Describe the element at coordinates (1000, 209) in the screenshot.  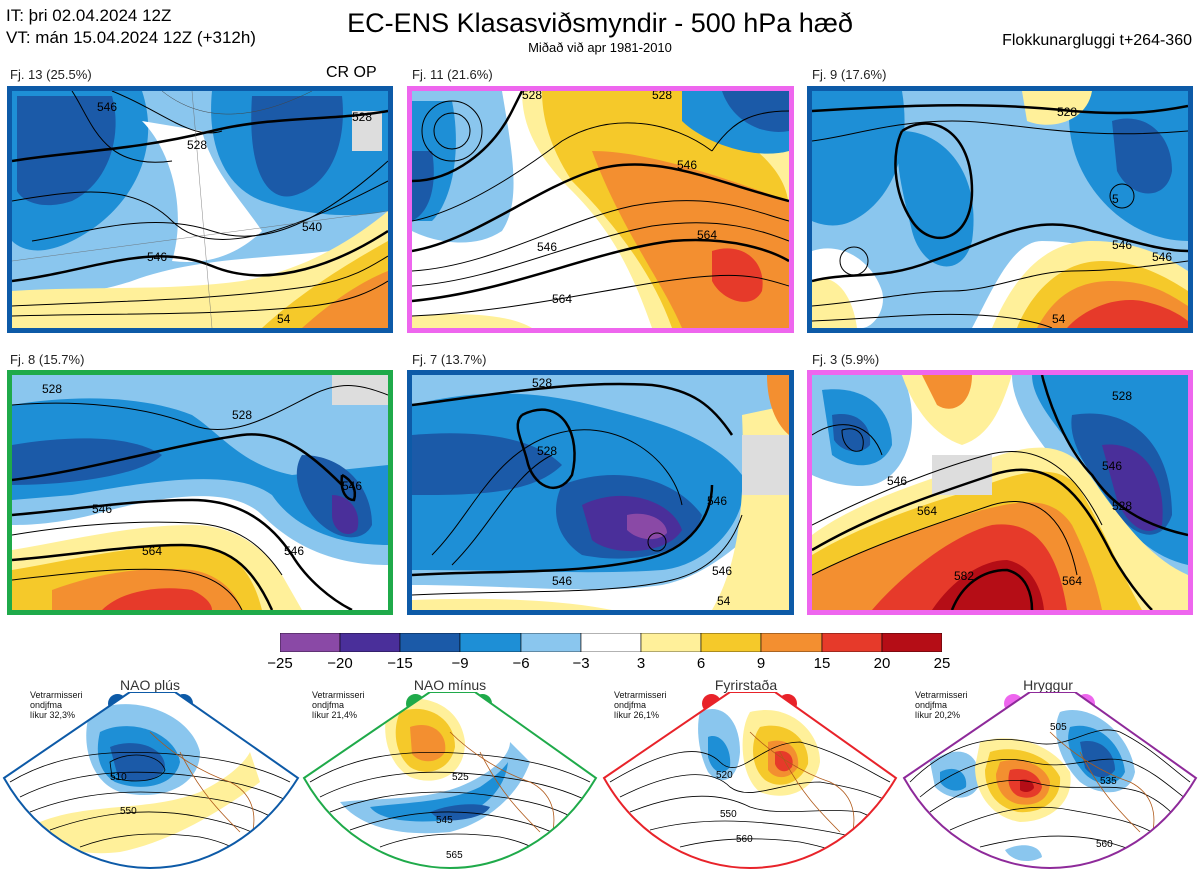
I see `cluster-map-3: 528 546 5 546 54` at that location.